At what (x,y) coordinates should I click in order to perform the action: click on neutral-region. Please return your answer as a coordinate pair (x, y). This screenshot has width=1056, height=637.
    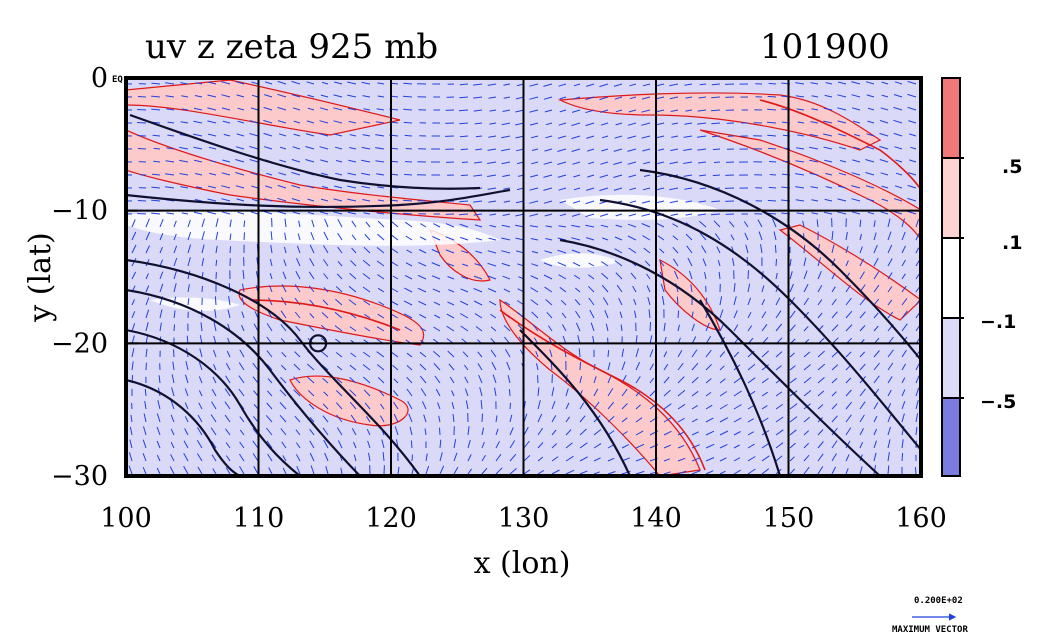
    Looking at the image, I should click on (580, 260).